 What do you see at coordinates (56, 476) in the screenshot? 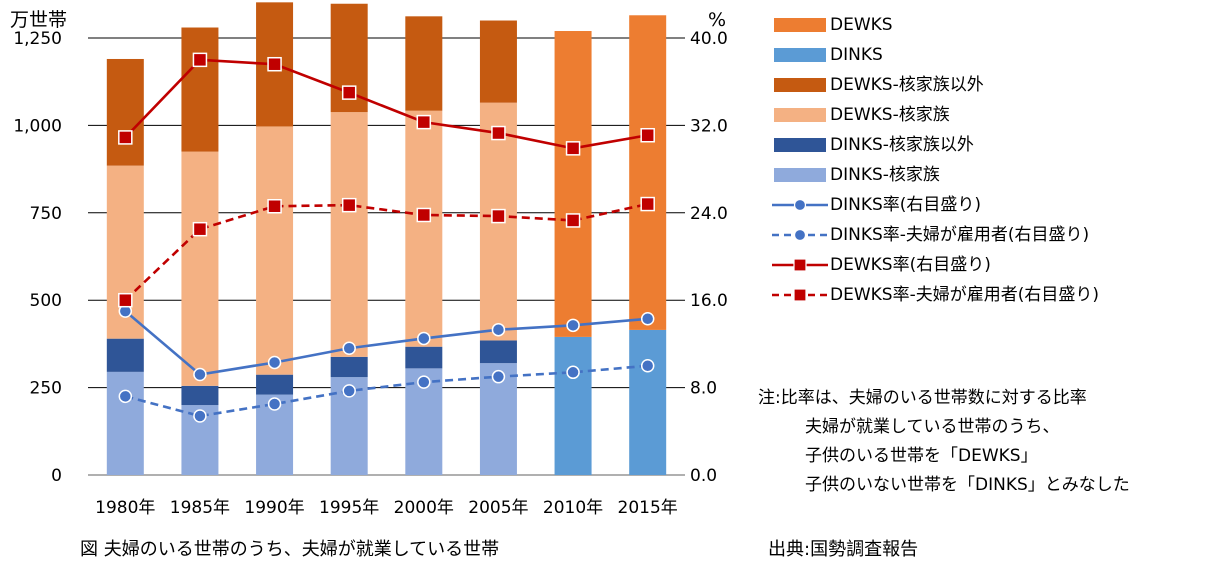
I see `y-tick-label-left: 0` at bounding box center [56, 476].